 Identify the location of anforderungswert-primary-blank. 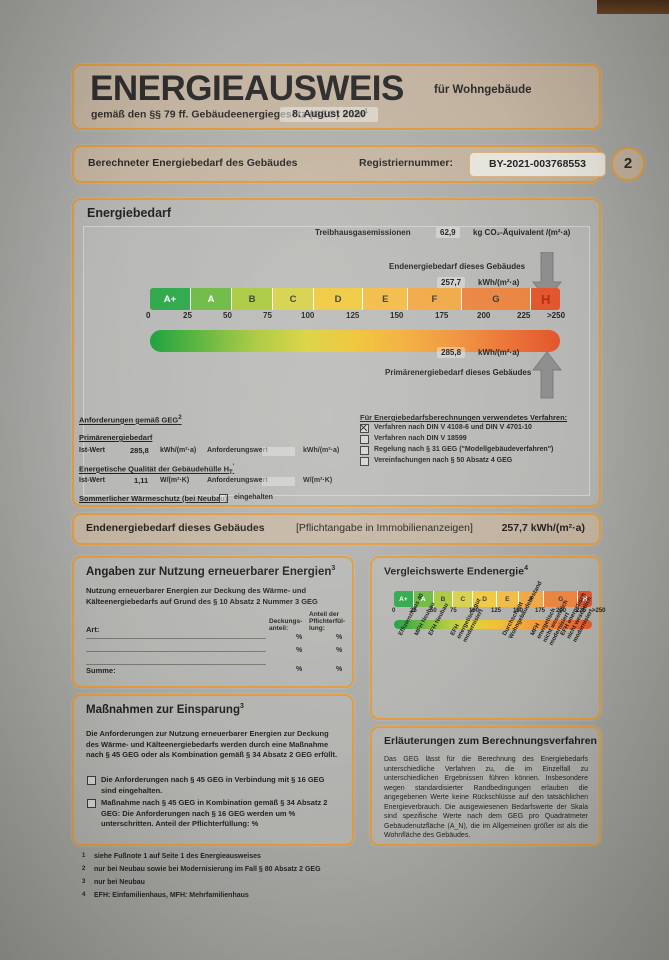
(278, 451).